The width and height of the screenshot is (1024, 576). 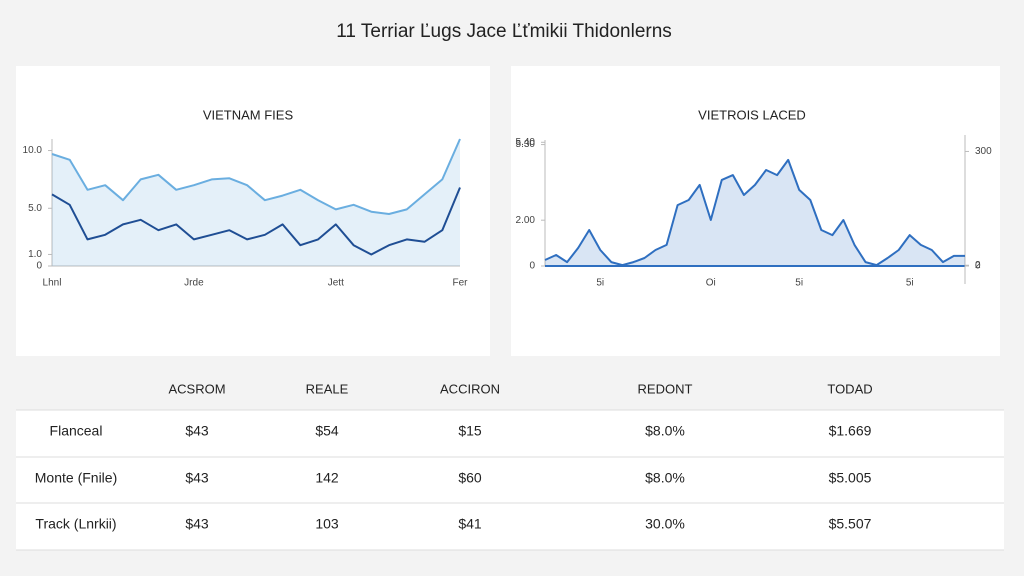 What do you see at coordinates (983, 151) in the screenshot?
I see `y2-tick-label: 300` at bounding box center [983, 151].